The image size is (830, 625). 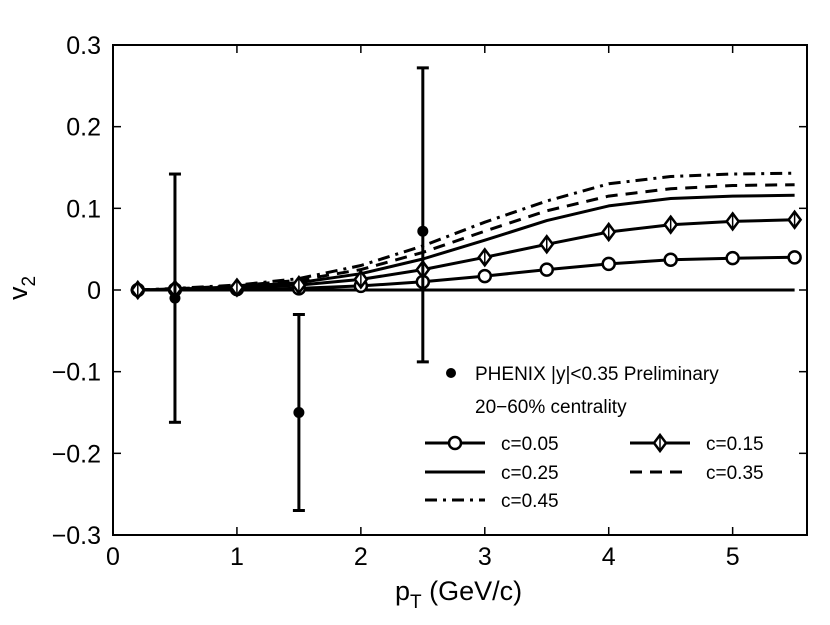 I want to click on legend-label-c015: c=0.15, so click(x=735, y=444).